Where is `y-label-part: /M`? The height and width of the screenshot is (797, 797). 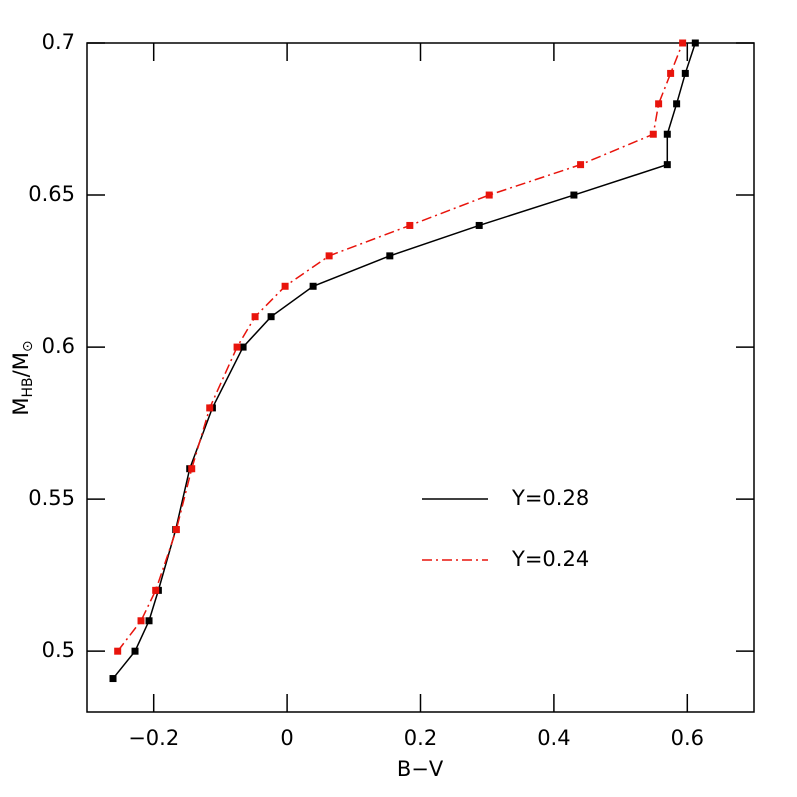
y-label-part: /M is located at coordinates (21, 364).